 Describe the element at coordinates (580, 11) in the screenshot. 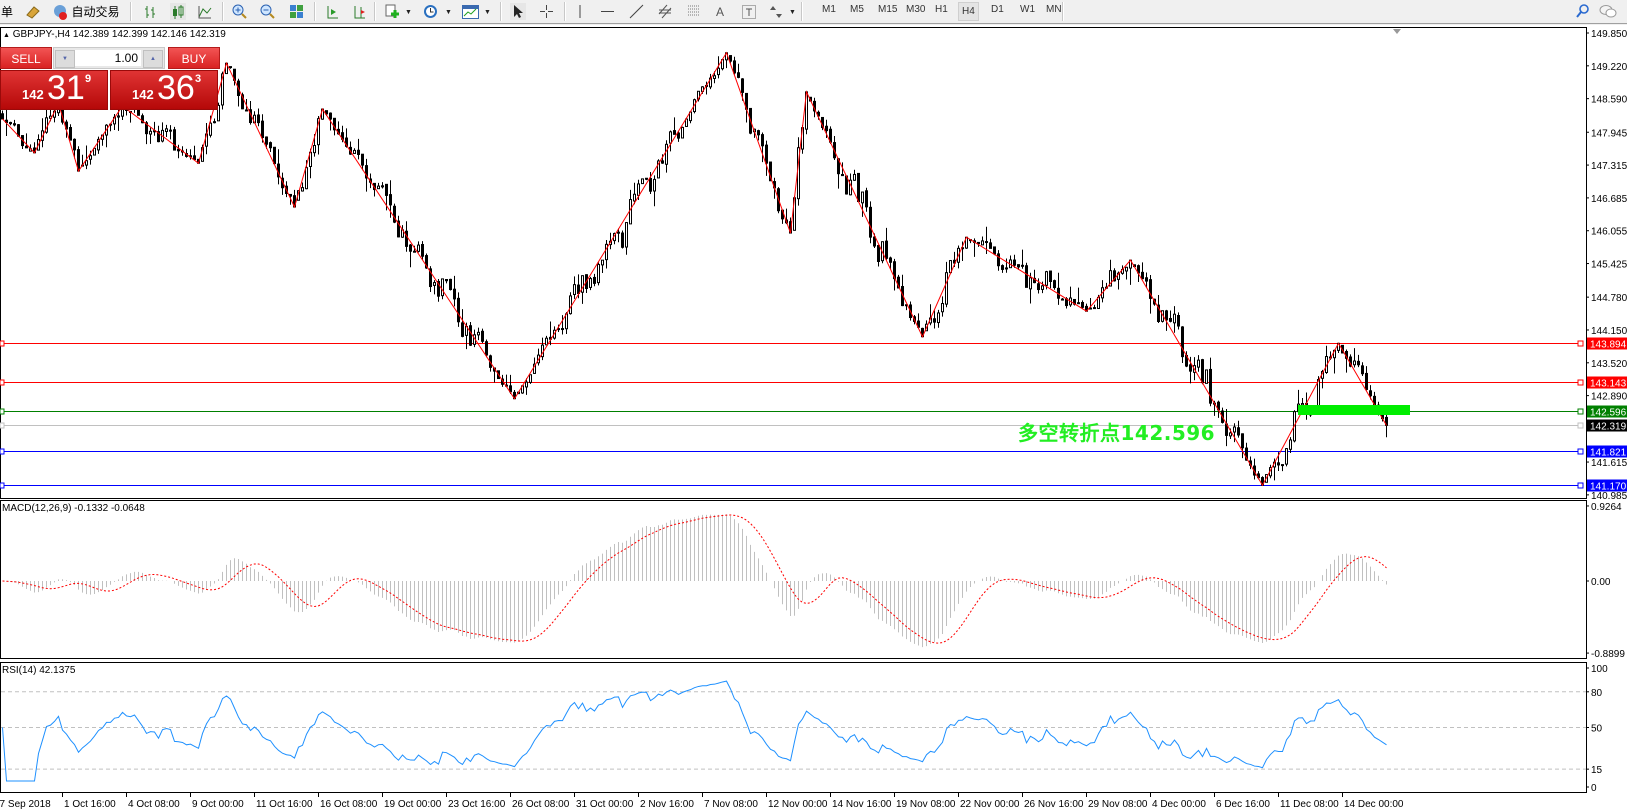

I see `vertical-line-icon` at that location.